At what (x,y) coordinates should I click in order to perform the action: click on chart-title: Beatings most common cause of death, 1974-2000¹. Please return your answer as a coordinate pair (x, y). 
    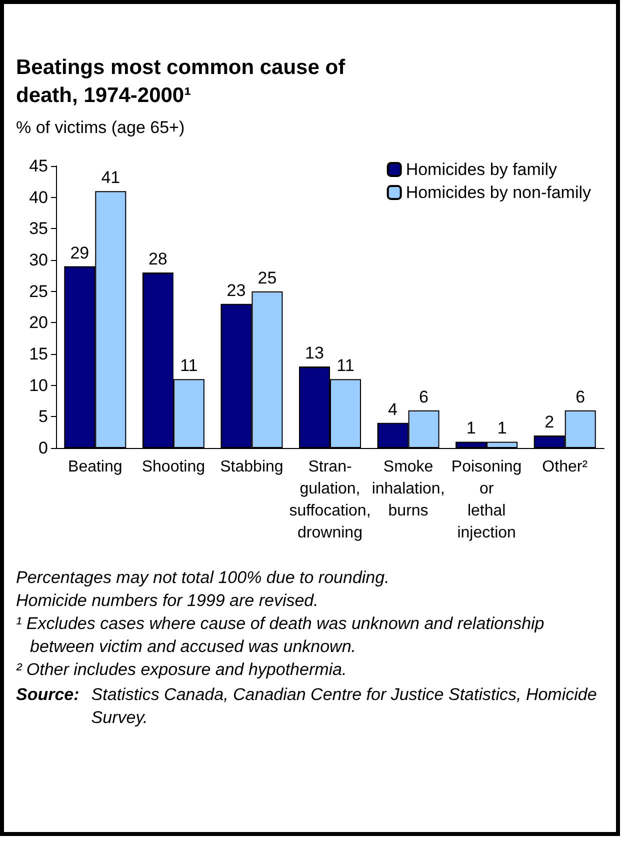
    Looking at the image, I should click on (181, 82).